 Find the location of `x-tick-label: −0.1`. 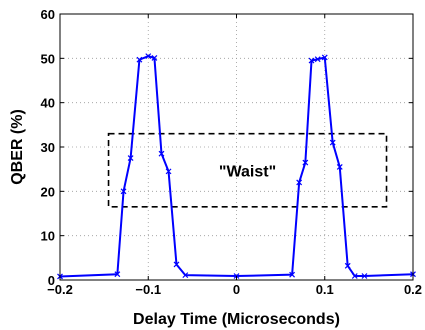

x-tick-label: −0.1 is located at coordinates (148, 289).